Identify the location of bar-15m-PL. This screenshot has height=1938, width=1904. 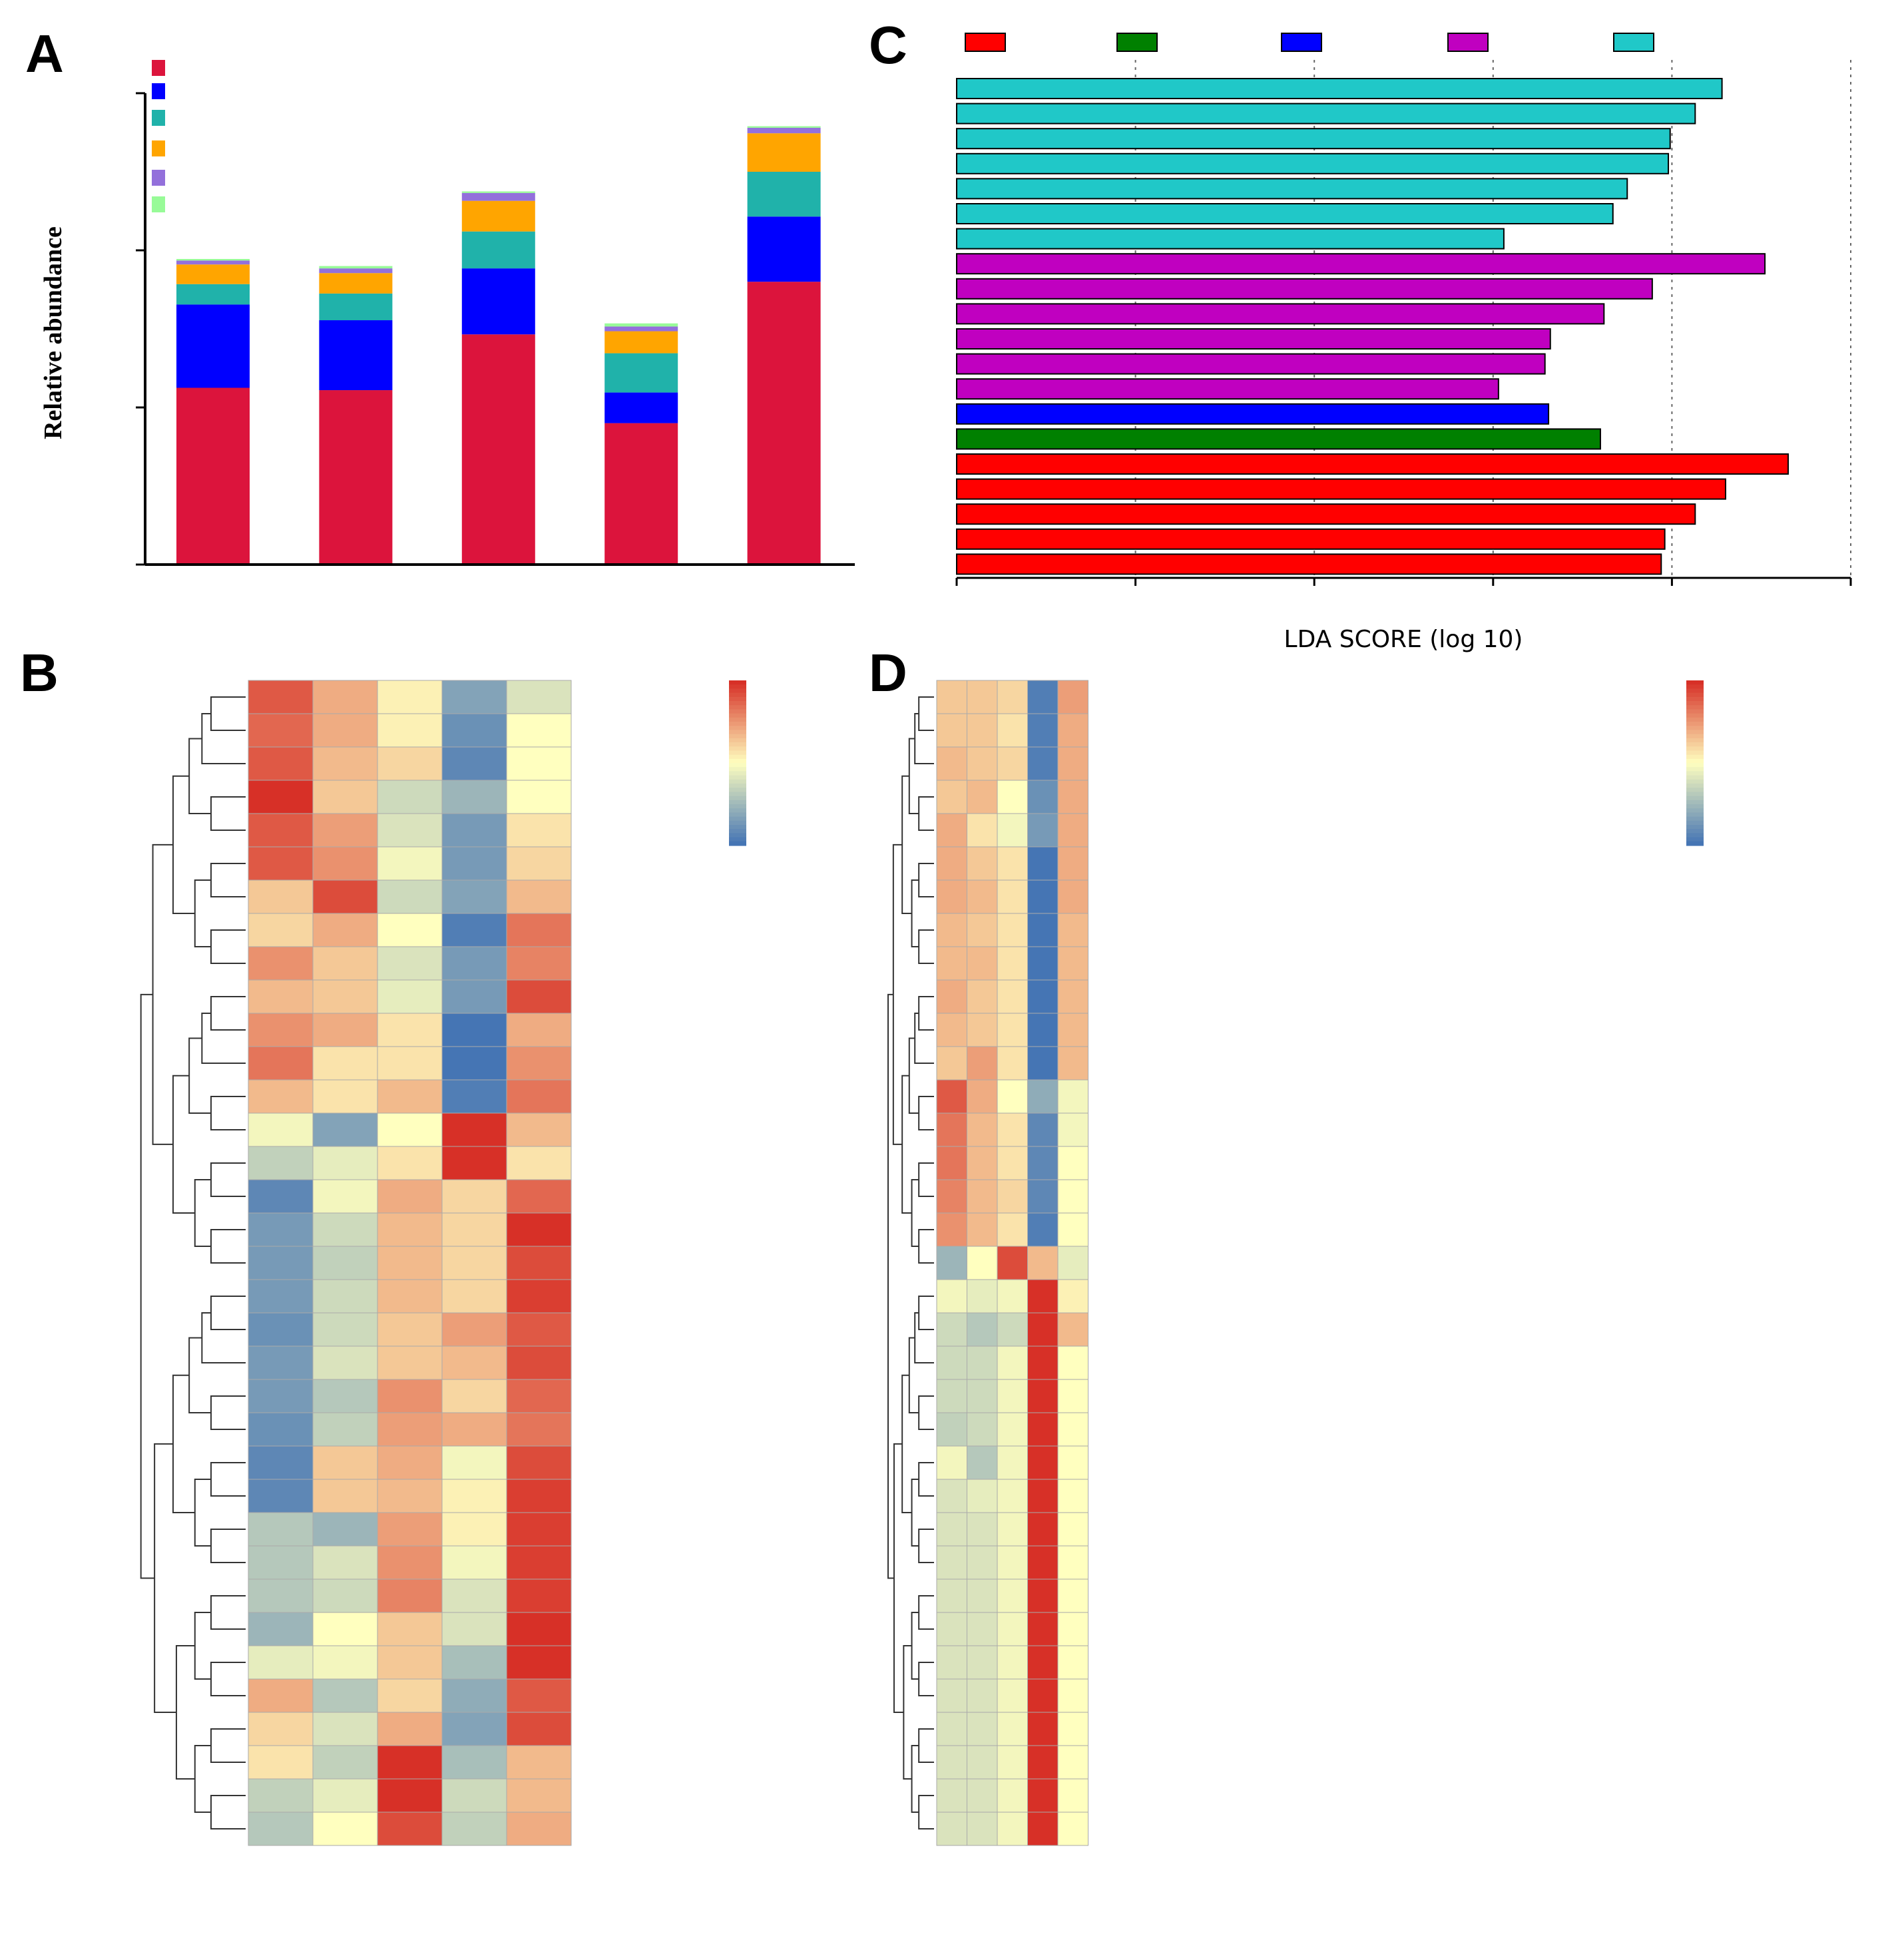
(641, 329).